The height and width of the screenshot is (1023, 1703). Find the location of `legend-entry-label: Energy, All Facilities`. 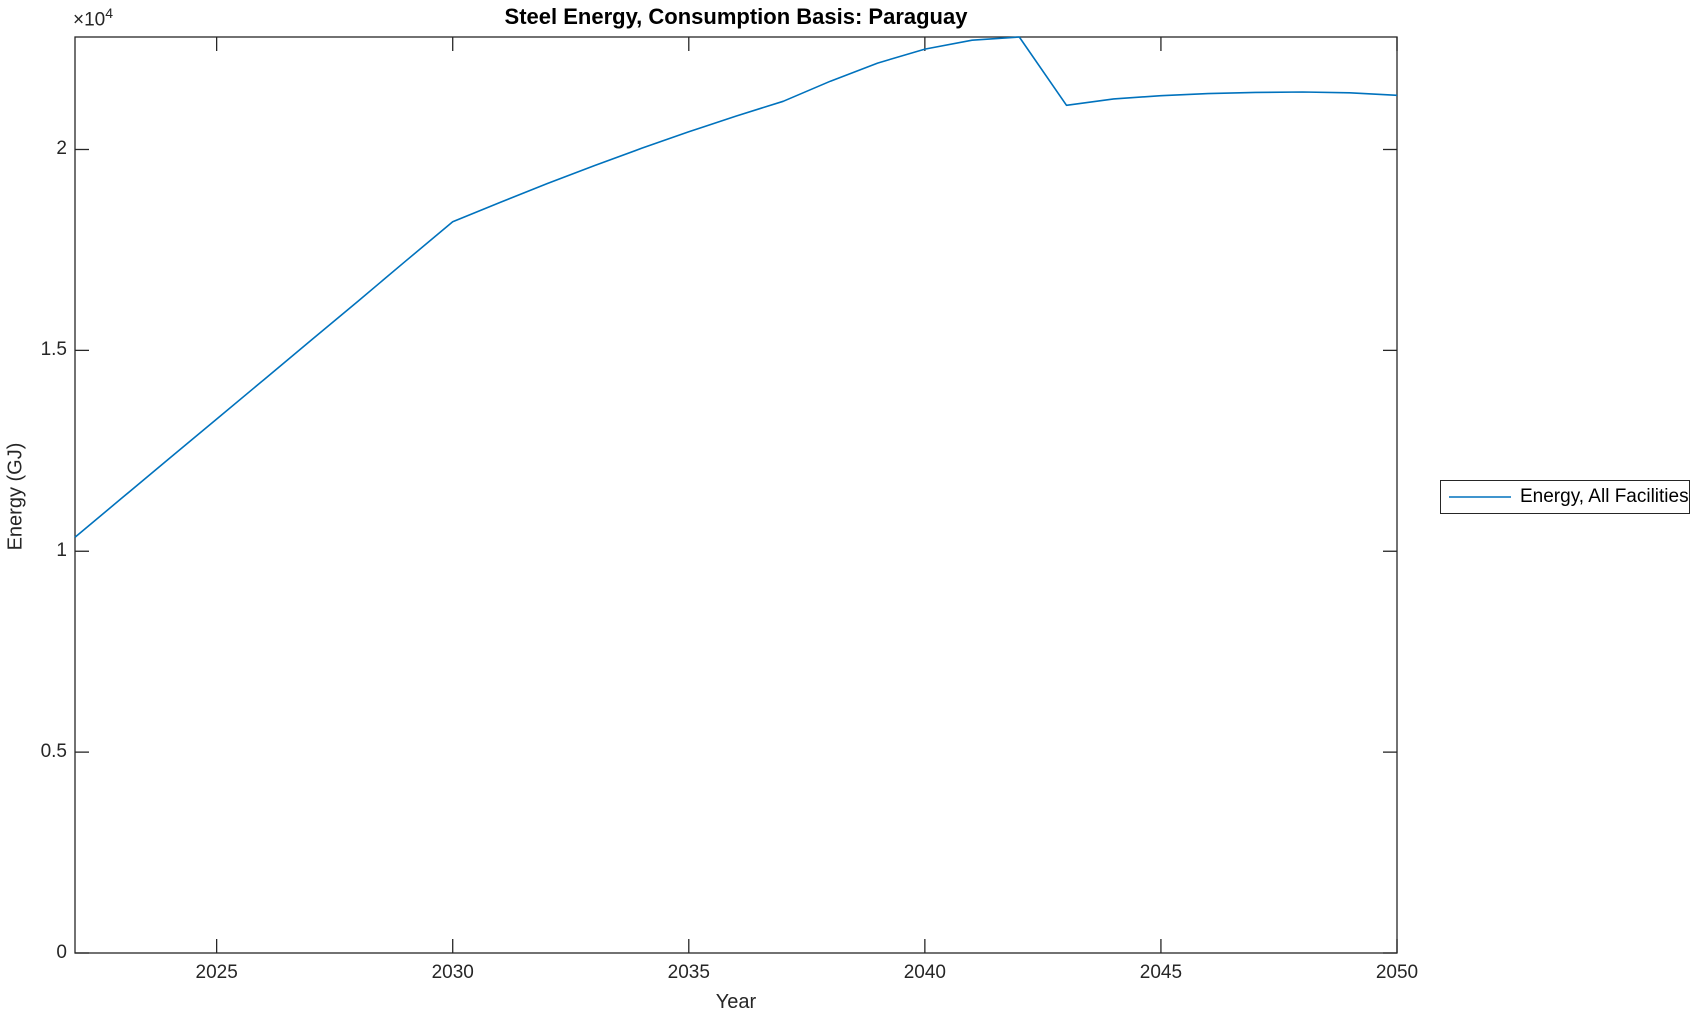

legend-entry-label: Energy, All Facilities is located at coordinates (1604, 496).